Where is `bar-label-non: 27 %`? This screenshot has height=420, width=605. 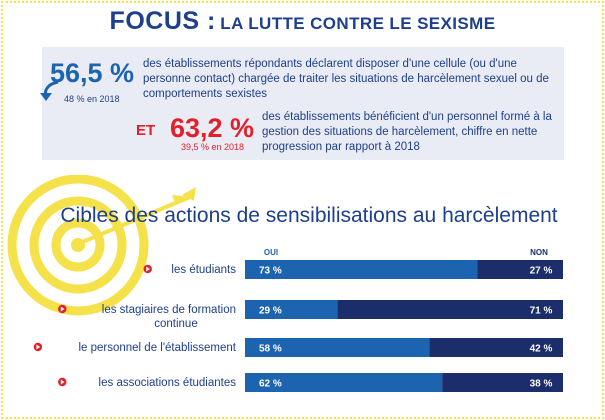
bar-label-non: 27 % is located at coordinates (541, 271).